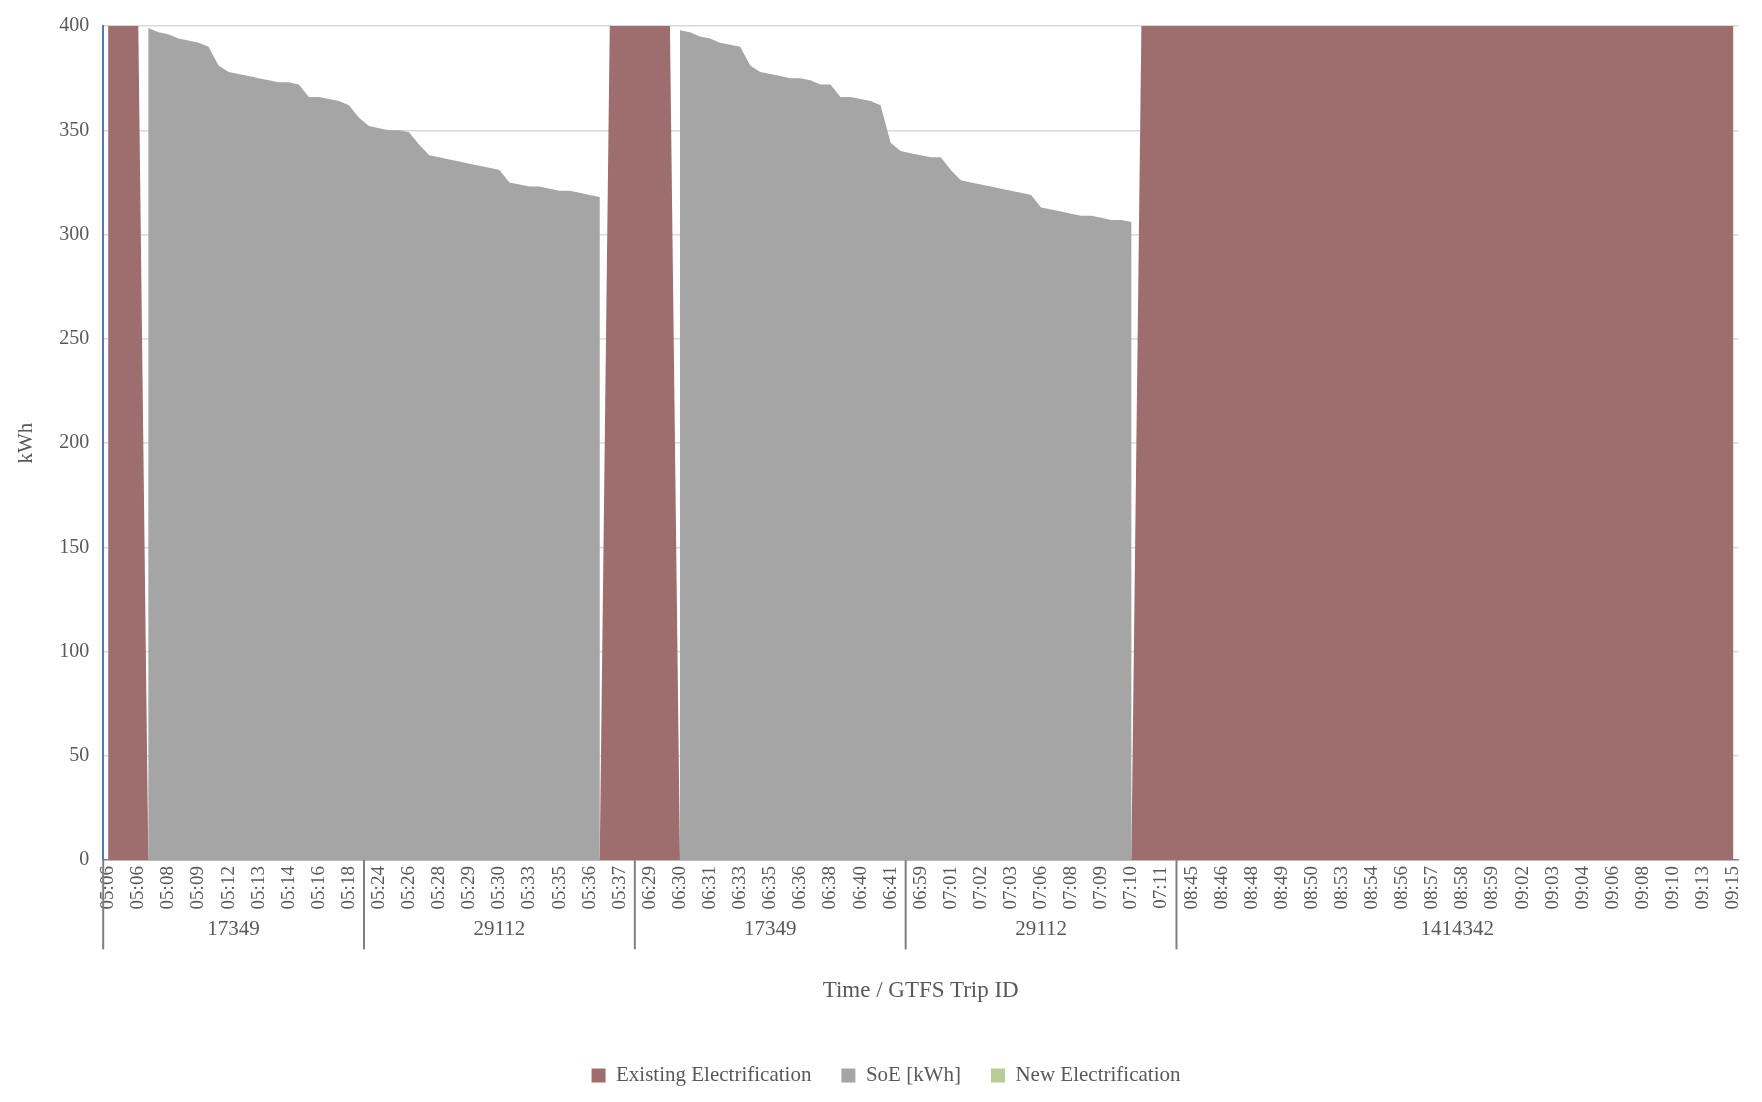  Describe the element at coordinates (1581, 887) in the screenshot. I see `x-tick-label: 09:04` at that location.